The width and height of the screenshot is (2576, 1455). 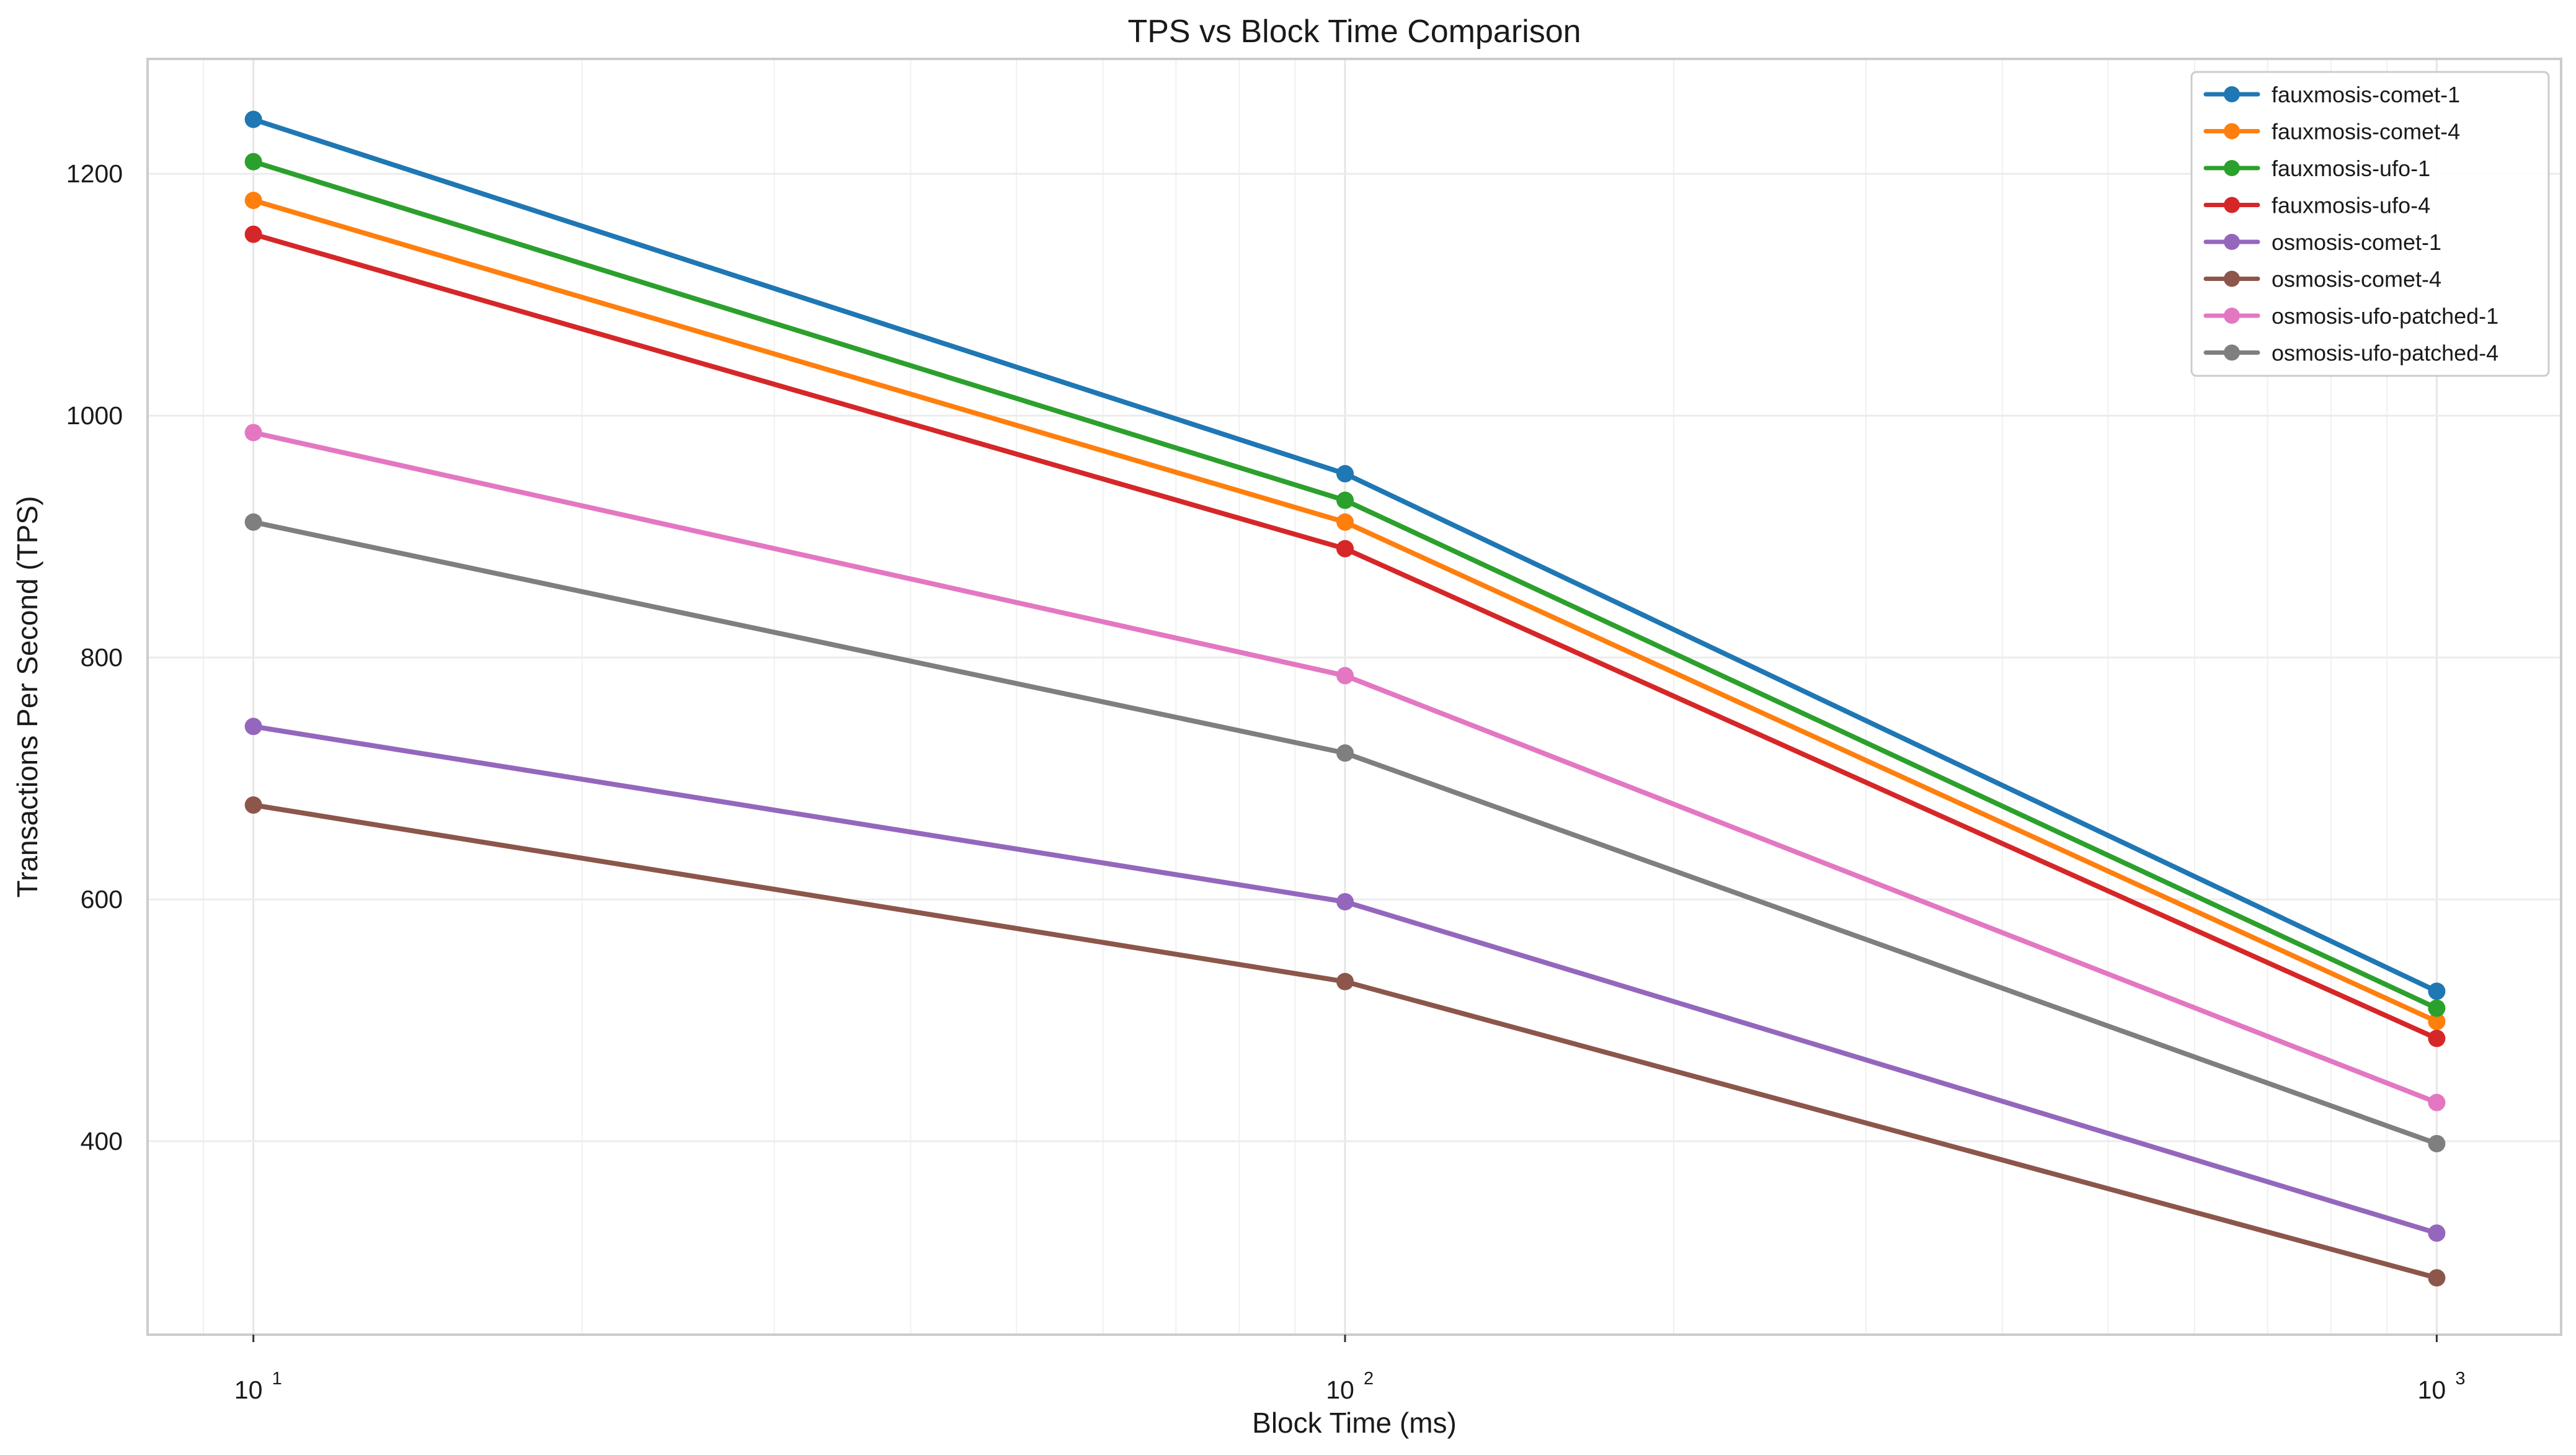 What do you see at coordinates (2385, 316) in the screenshot?
I see `legend-label: osmosis-ufo-patched-1` at bounding box center [2385, 316].